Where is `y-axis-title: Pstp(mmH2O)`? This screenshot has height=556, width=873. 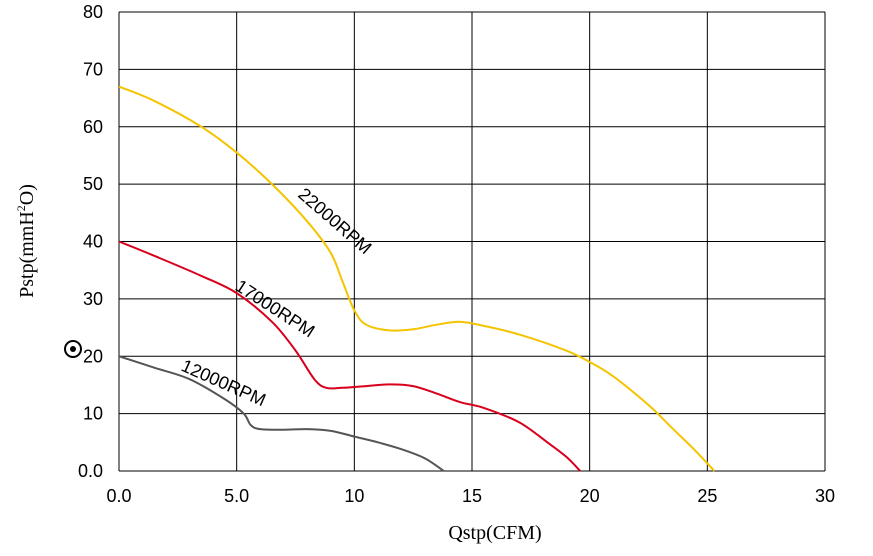 y-axis-title: Pstp(mmH2O) is located at coordinates (26, 241).